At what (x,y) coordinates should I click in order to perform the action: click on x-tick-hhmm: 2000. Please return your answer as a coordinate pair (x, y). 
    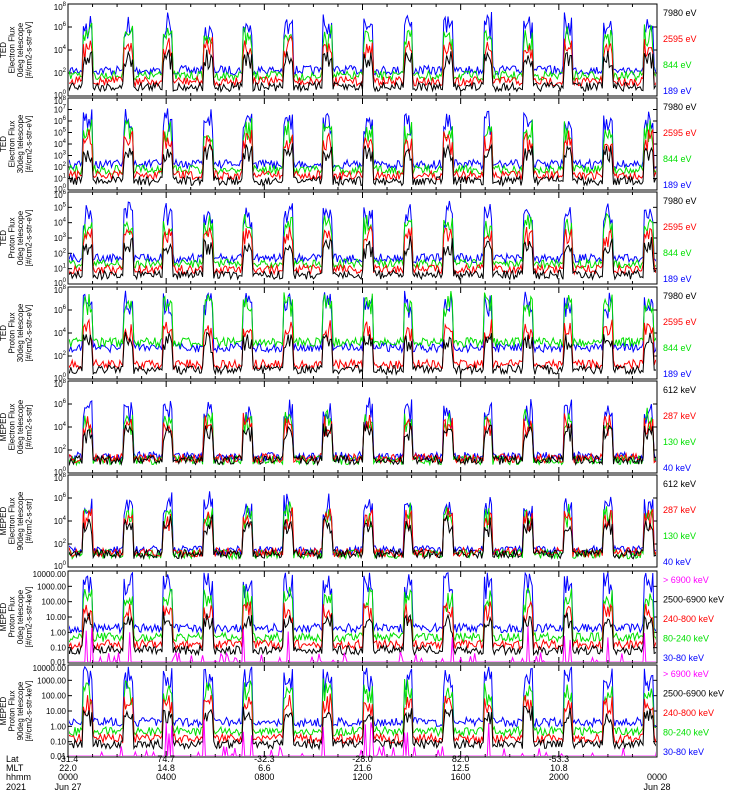
    Looking at the image, I should click on (559, 777).